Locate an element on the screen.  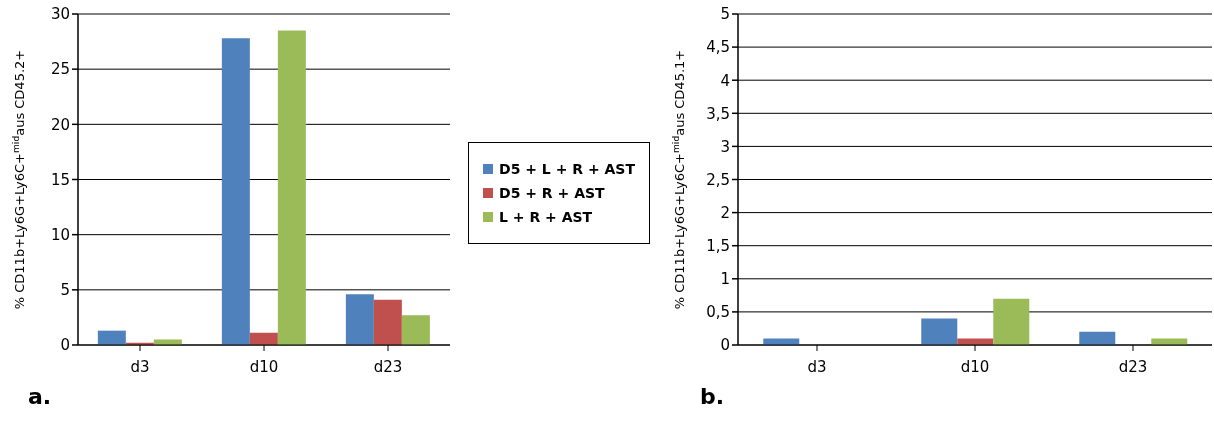
y-tick-label: 3,5 is located at coordinates (718, 113).